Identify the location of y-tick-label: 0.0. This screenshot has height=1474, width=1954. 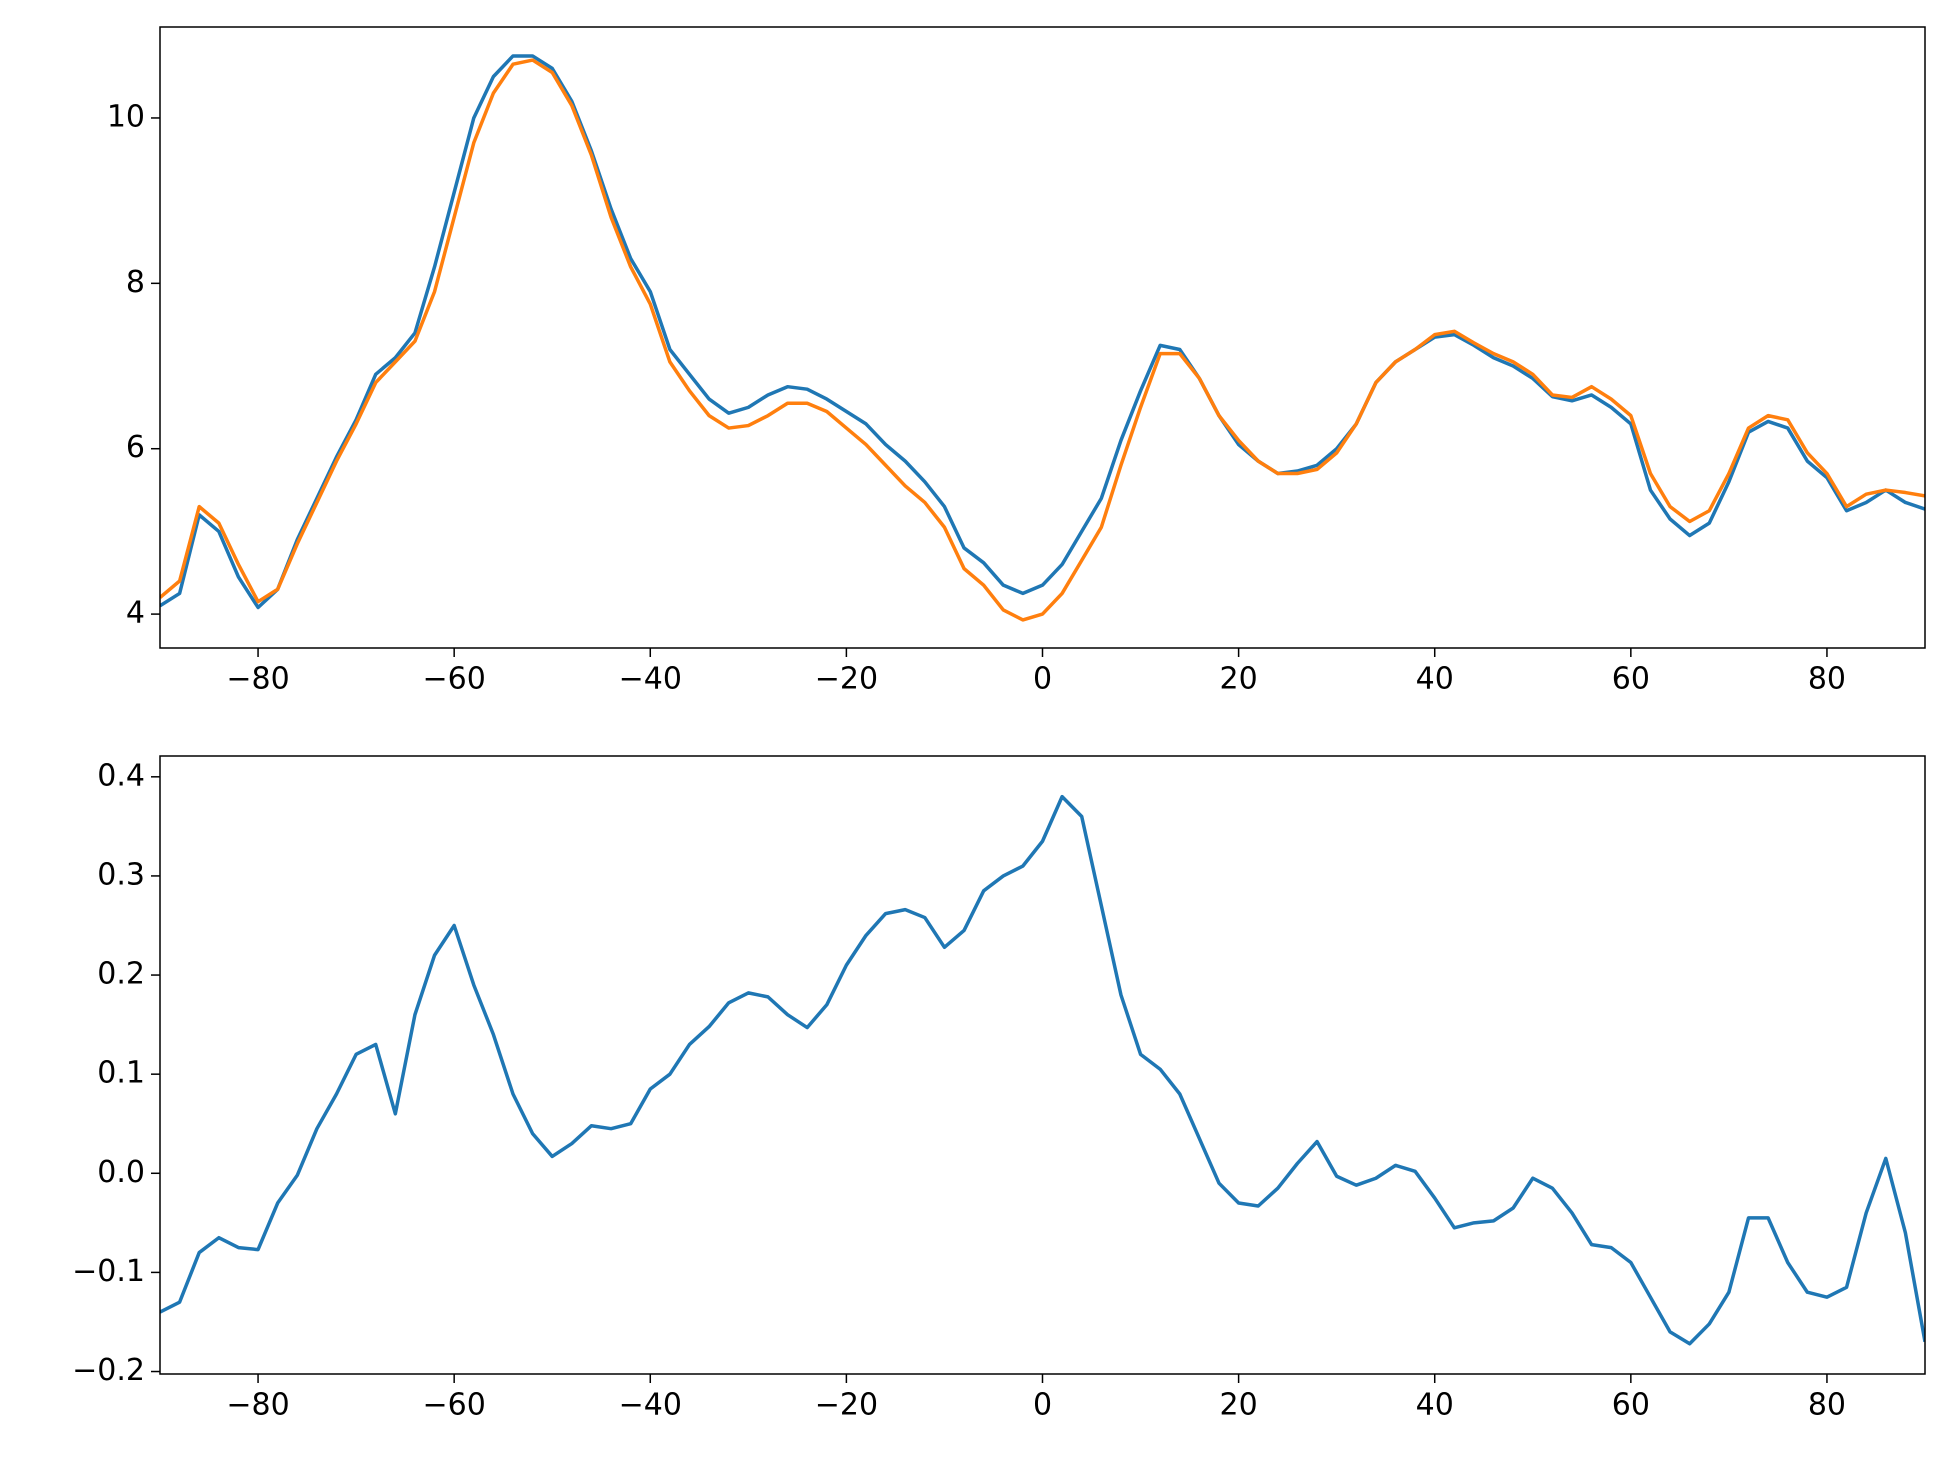
(121, 1172).